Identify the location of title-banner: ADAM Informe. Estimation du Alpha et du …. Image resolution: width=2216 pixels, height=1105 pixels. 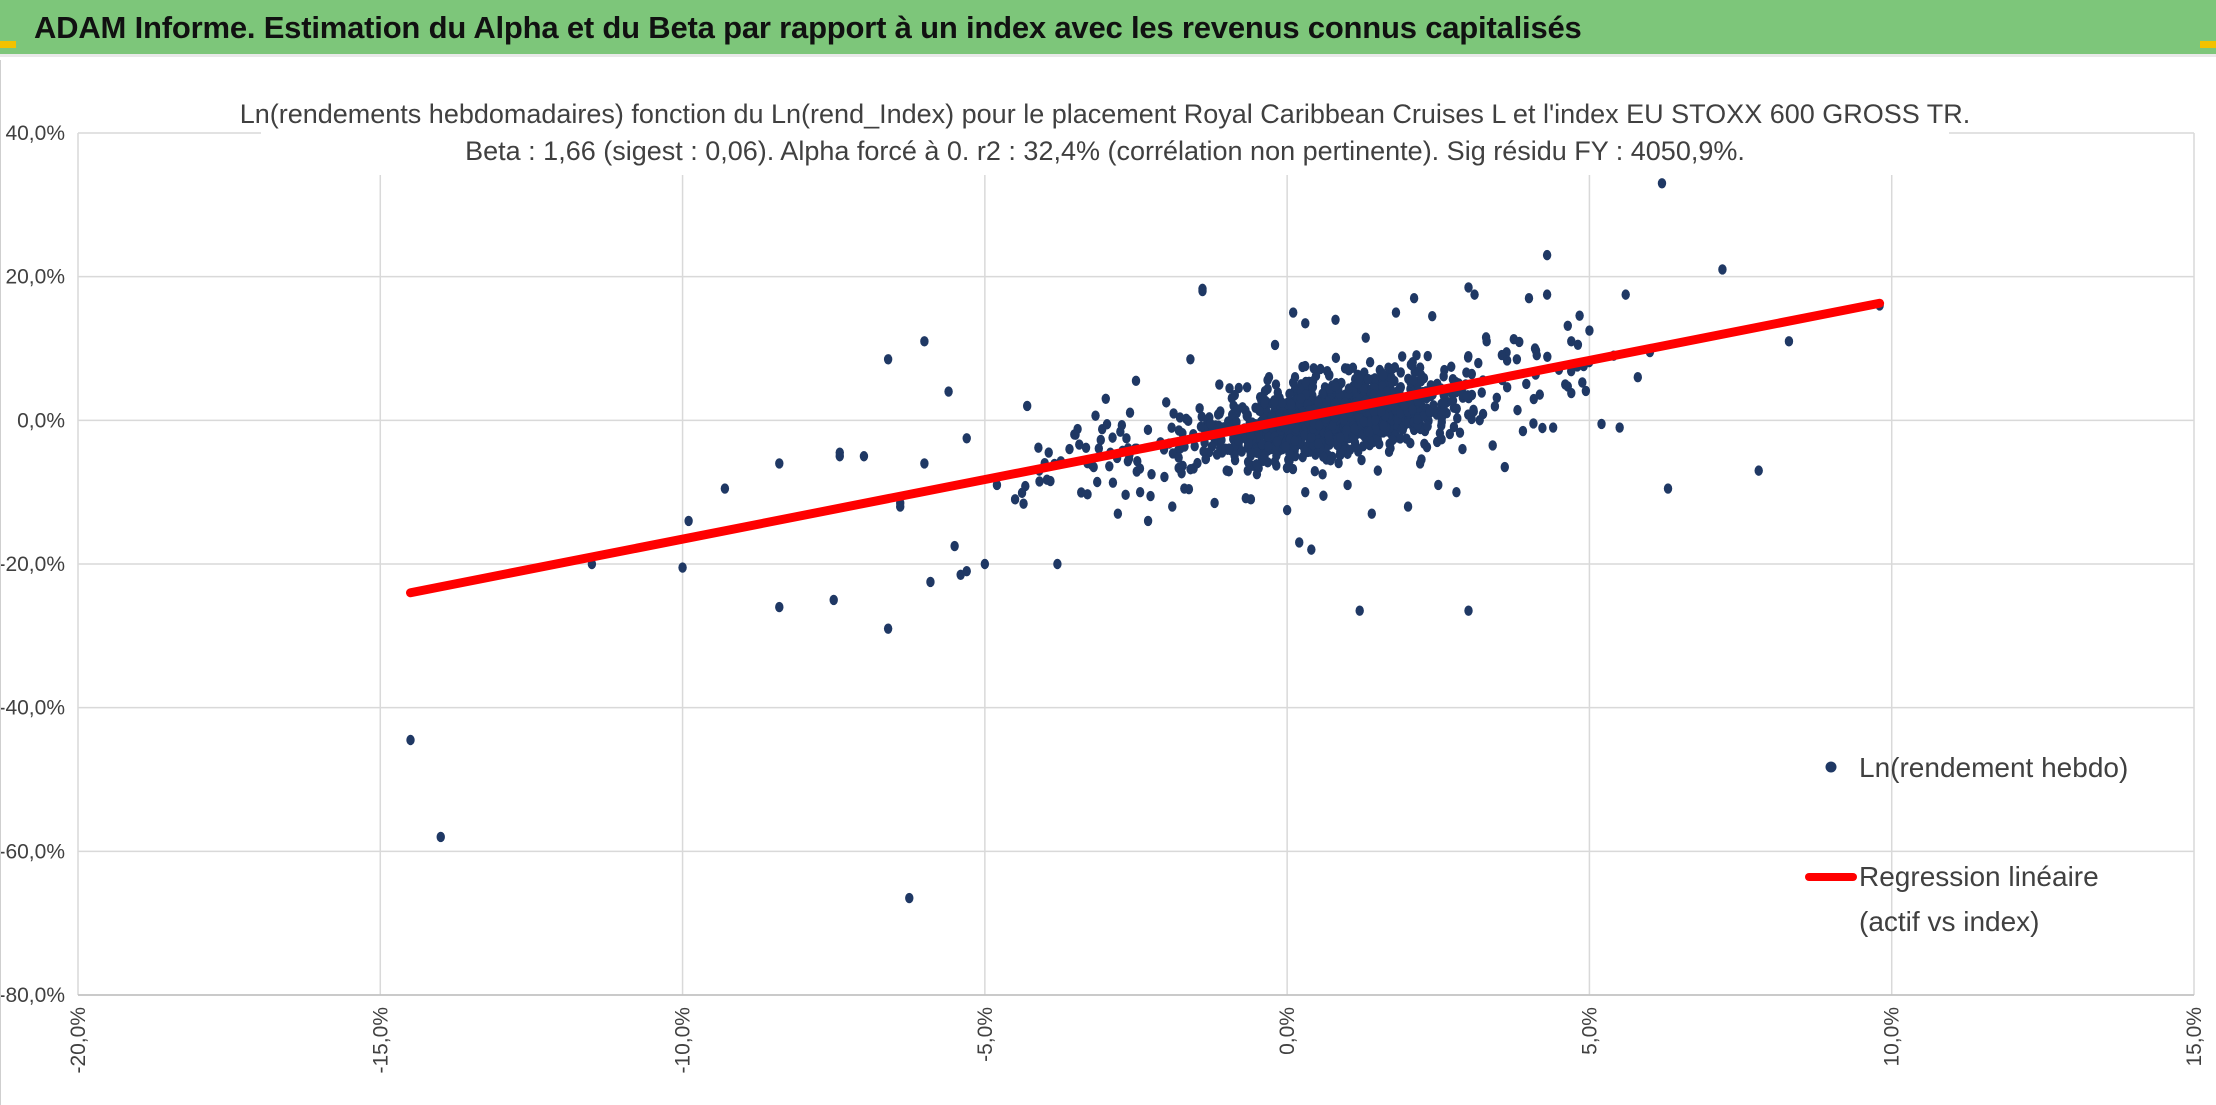
(1108, 28).